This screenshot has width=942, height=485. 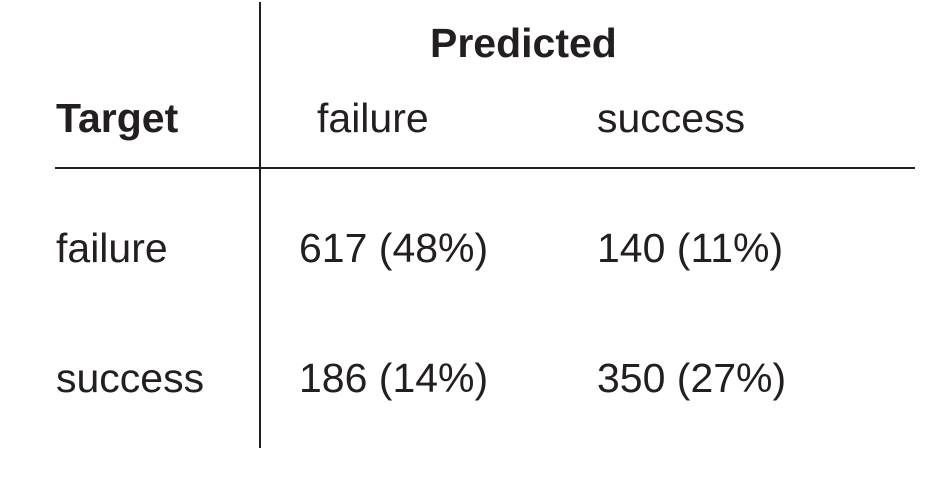 I want to click on predicted-header: Predicted, so click(x=523, y=43).